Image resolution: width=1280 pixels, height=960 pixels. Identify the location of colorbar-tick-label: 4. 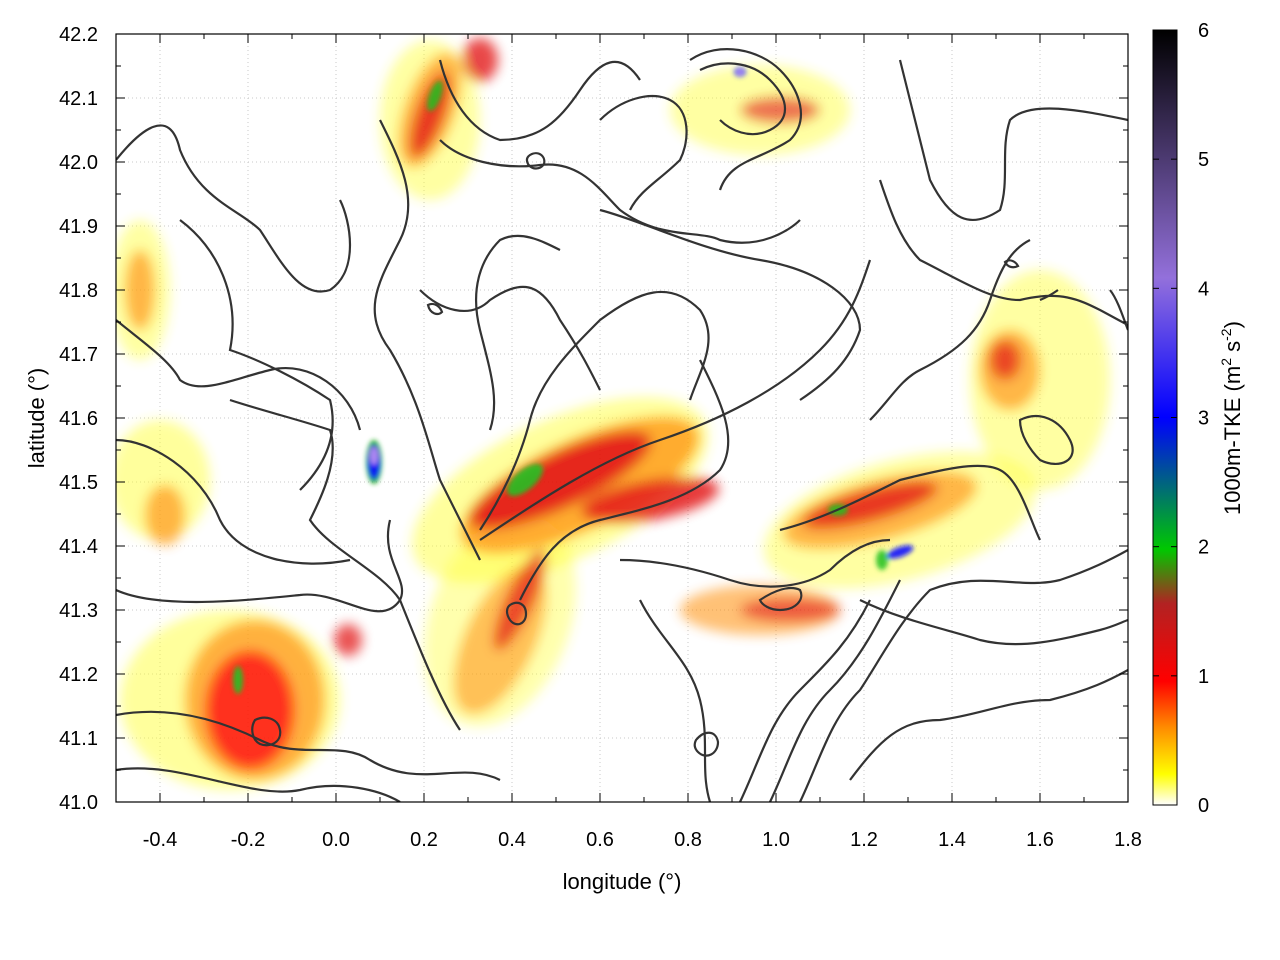
(1203, 289).